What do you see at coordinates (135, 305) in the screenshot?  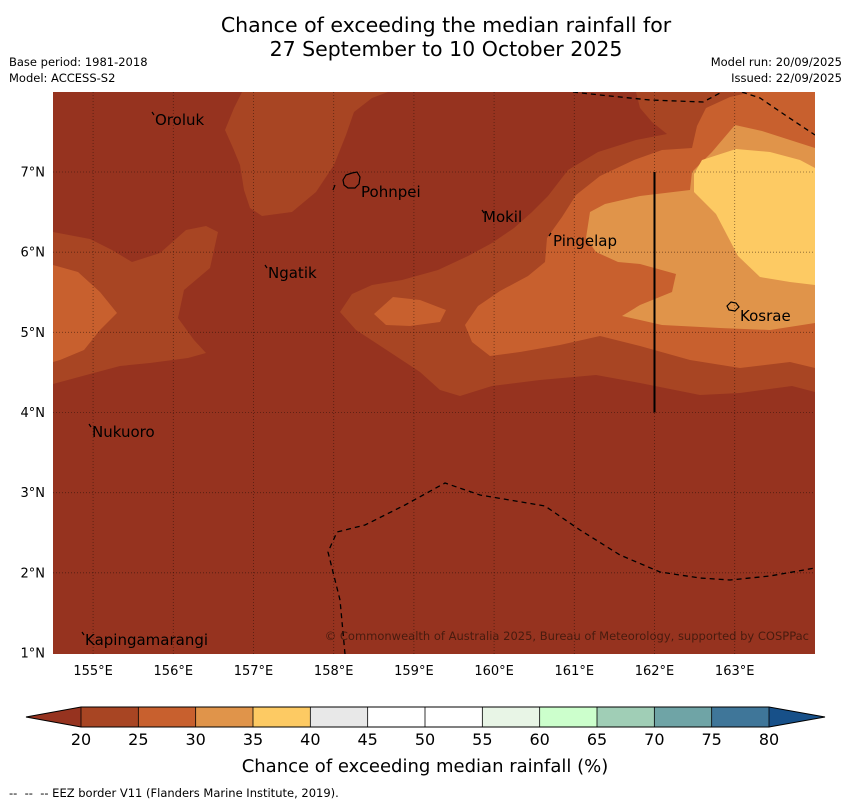 I see `contour-20-25-west` at bounding box center [135, 305].